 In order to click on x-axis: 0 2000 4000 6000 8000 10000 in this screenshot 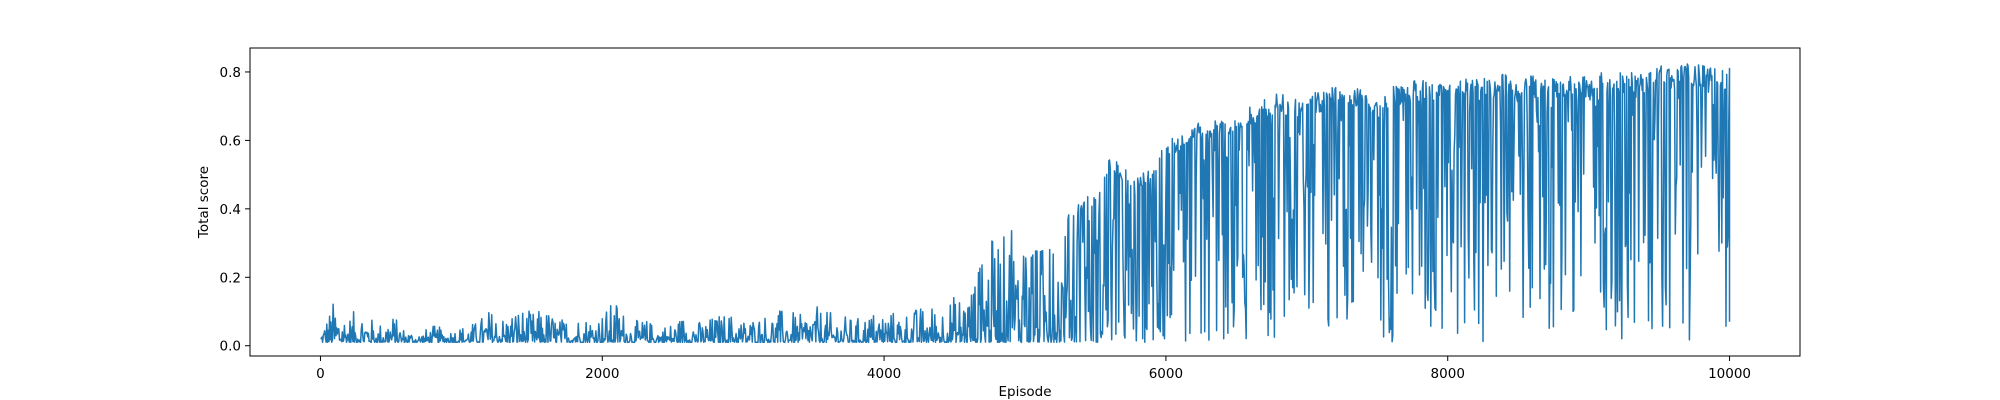, I will do `click(1033, 369)`.